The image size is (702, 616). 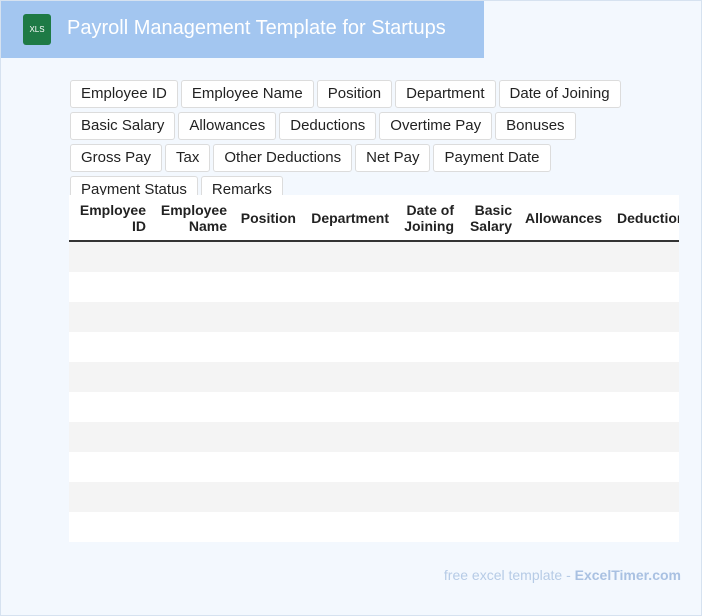 I want to click on field-tag: Allowances, so click(x=227, y=126).